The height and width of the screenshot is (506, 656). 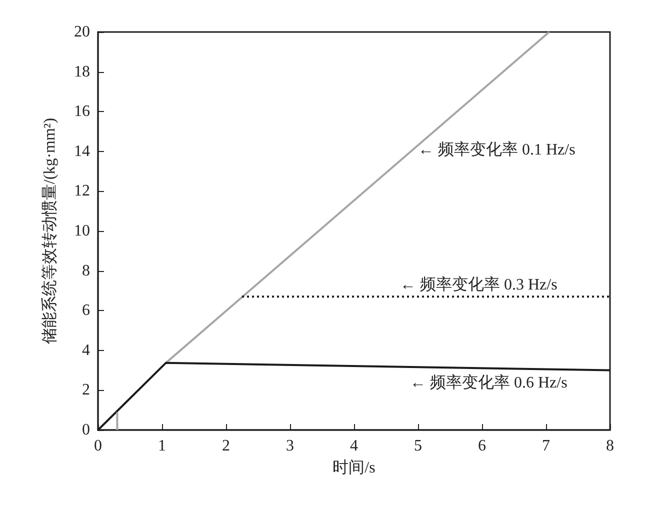 What do you see at coordinates (86, 271) in the screenshot?
I see `y-tick-label: 8` at bounding box center [86, 271].